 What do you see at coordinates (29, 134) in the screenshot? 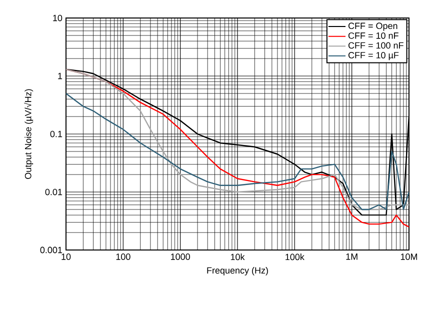
I see `y-axis-title: Output Noise (µV/√Hz)` at bounding box center [29, 134].